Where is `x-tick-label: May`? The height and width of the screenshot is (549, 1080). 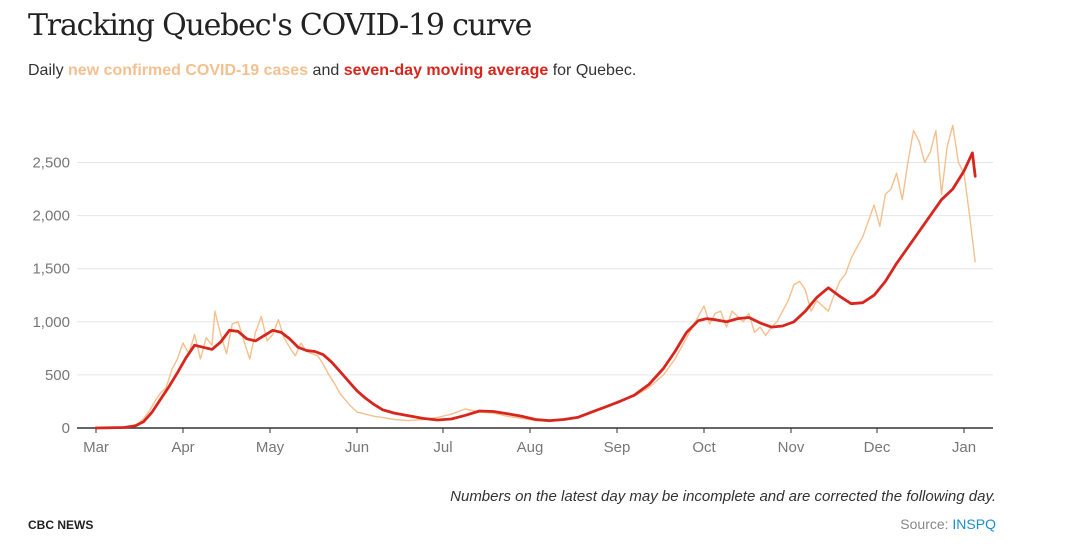 x-tick-label: May is located at coordinates (270, 447).